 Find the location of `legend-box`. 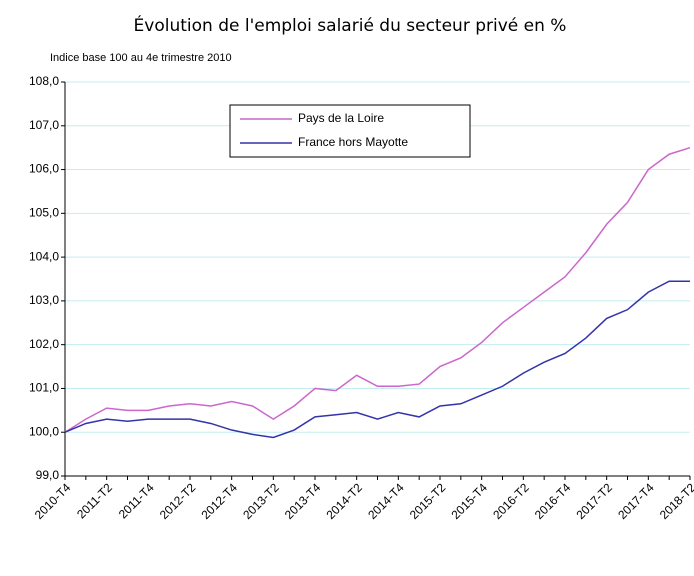

legend-box is located at coordinates (350, 131).